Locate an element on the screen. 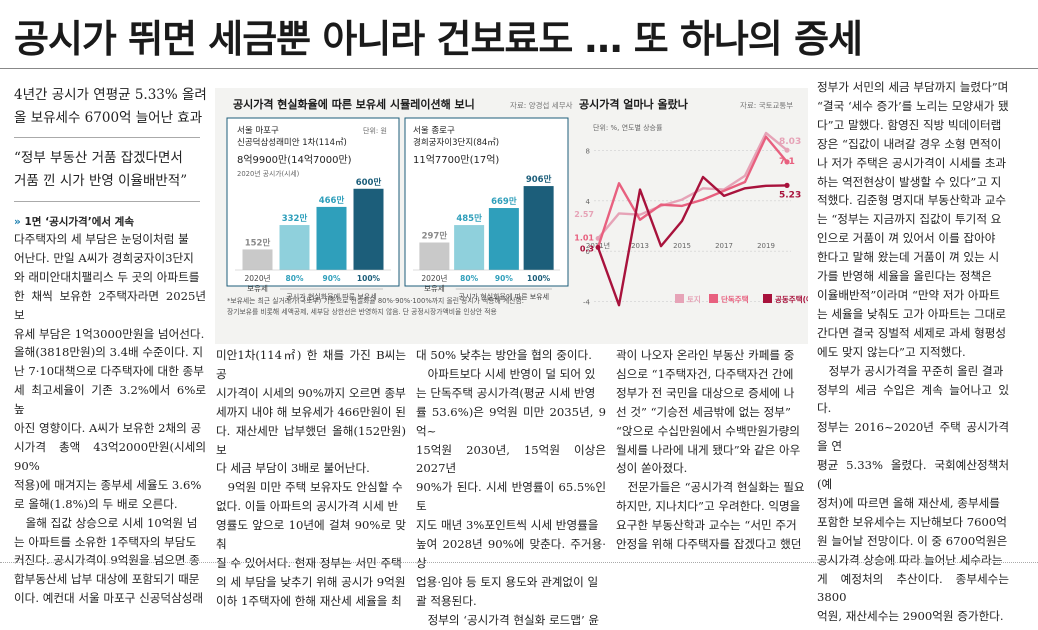 This screenshot has width=1038, height=630. body-line: 괄 적용된다. is located at coordinates (511, 601).